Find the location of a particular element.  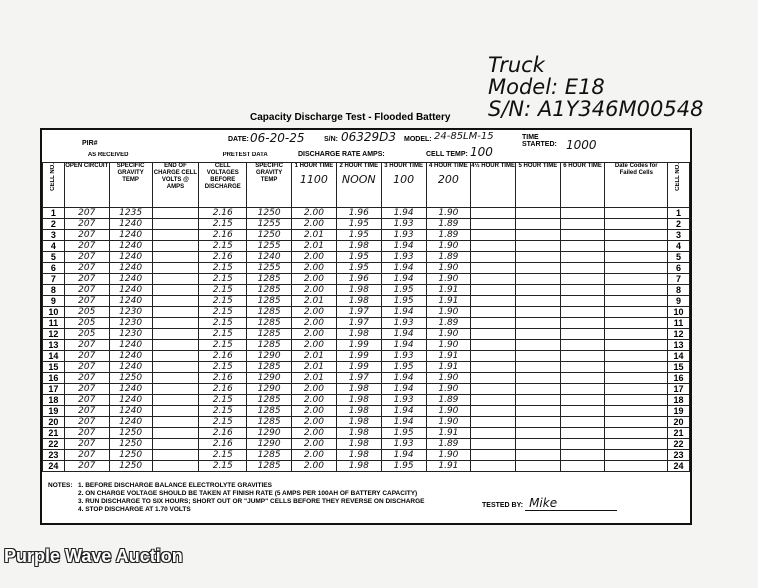

discharge-rate-label: DISCHARGE RATE AMPS: is located at coordinates (341, 154).